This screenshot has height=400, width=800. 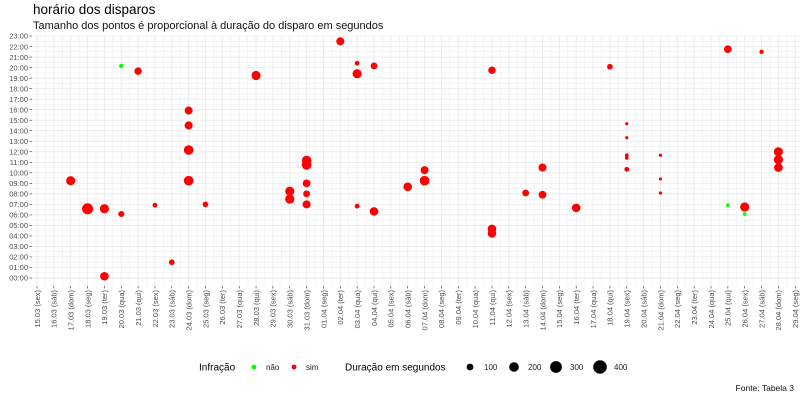 I want to click on legend-key-nao, so click(x=254, y=367).